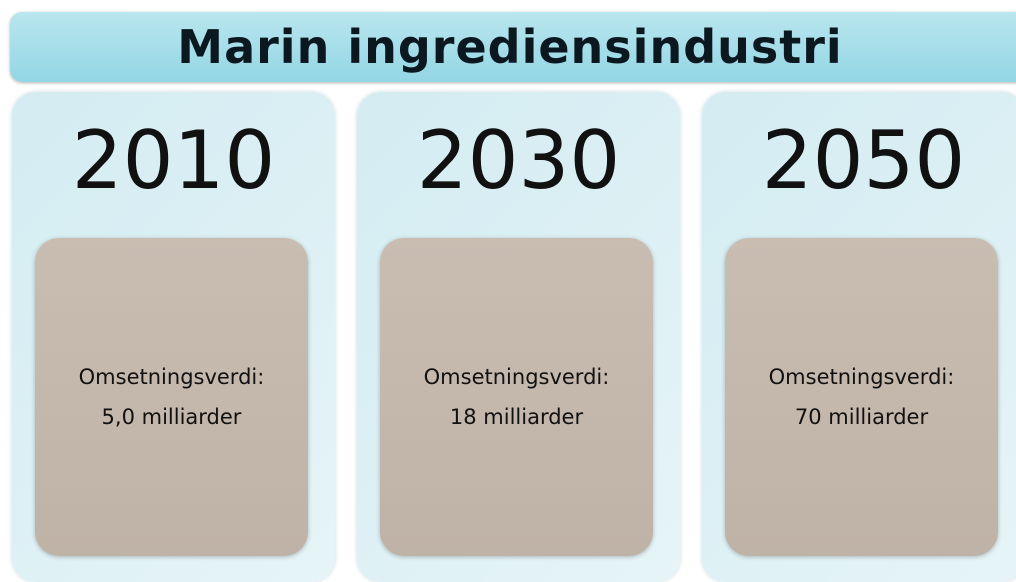 This screenshot has width=1016, height=582. Describe the element at coordinates (171, 397) in the screenshot. I see `value-box: Omsetningsverdi: 5,0 milliarder` at that location.